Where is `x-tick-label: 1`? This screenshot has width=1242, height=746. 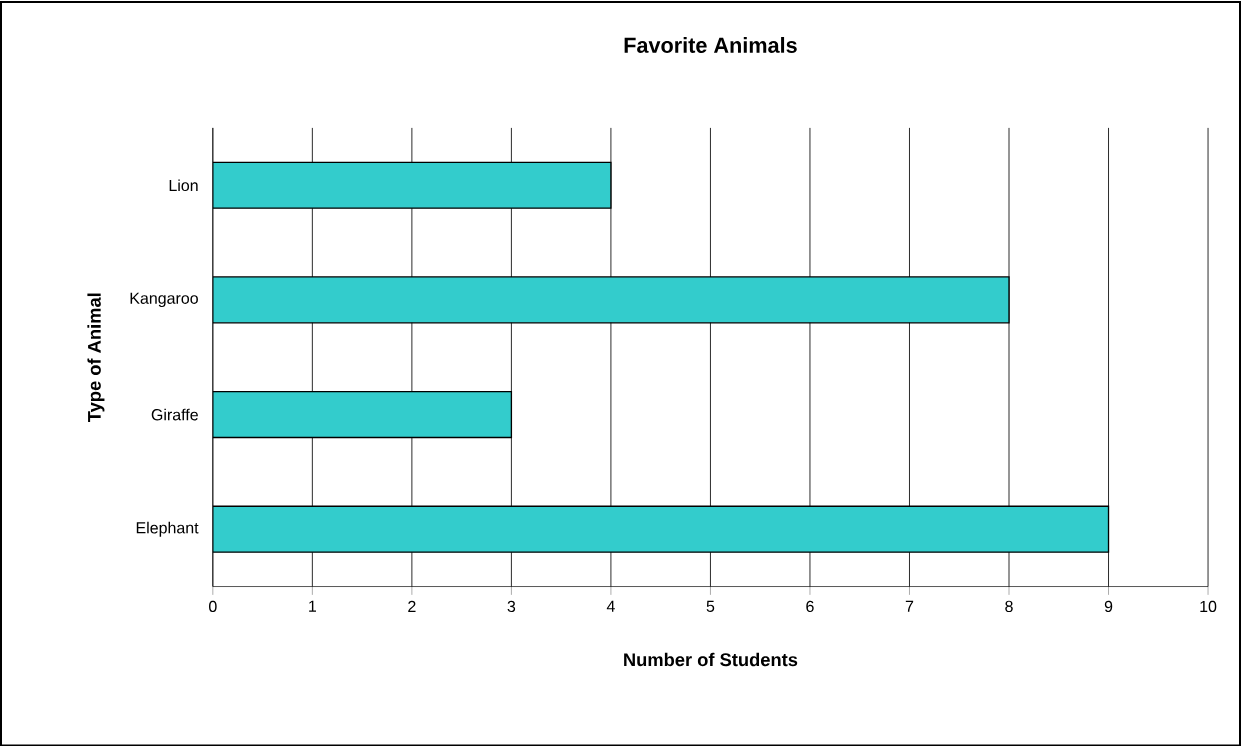 x-tick-label: 1 is located at coordinates (313, 606).